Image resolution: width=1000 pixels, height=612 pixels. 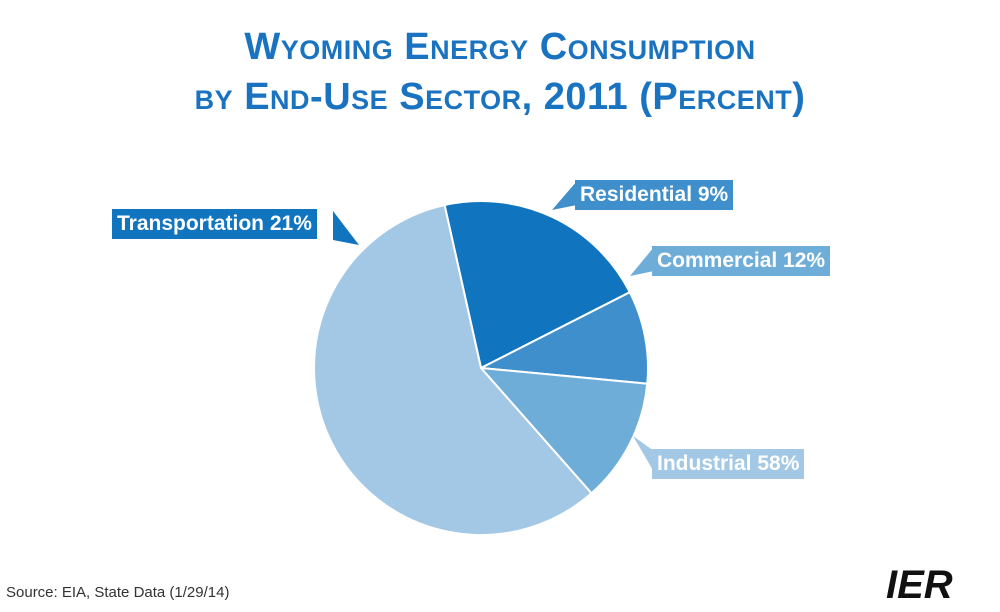 I want to click on chart-title-line-2: by End-Use Sector, 2011 (Percent), so click(x=500, y=97).